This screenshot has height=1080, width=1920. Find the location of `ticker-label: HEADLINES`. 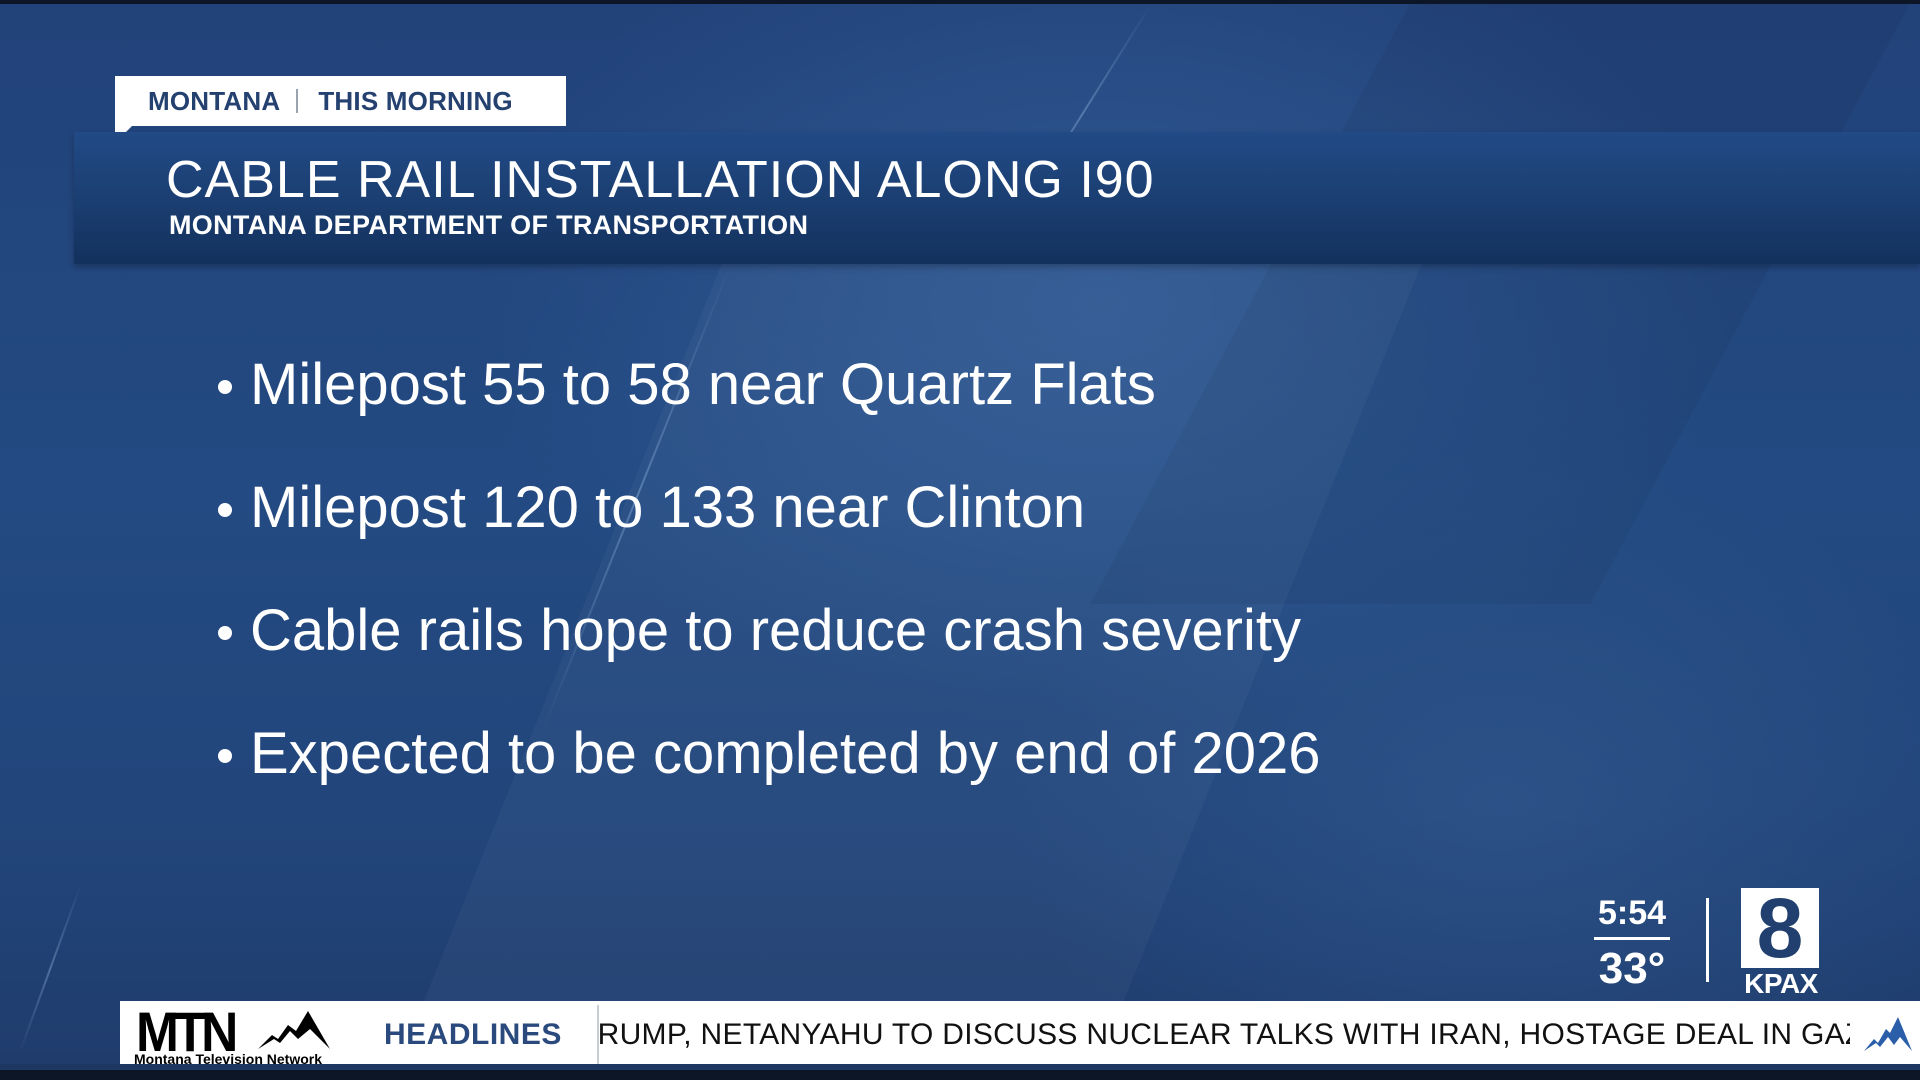

ticker-label: HEADLINES is located at coordinates (473, 1034).